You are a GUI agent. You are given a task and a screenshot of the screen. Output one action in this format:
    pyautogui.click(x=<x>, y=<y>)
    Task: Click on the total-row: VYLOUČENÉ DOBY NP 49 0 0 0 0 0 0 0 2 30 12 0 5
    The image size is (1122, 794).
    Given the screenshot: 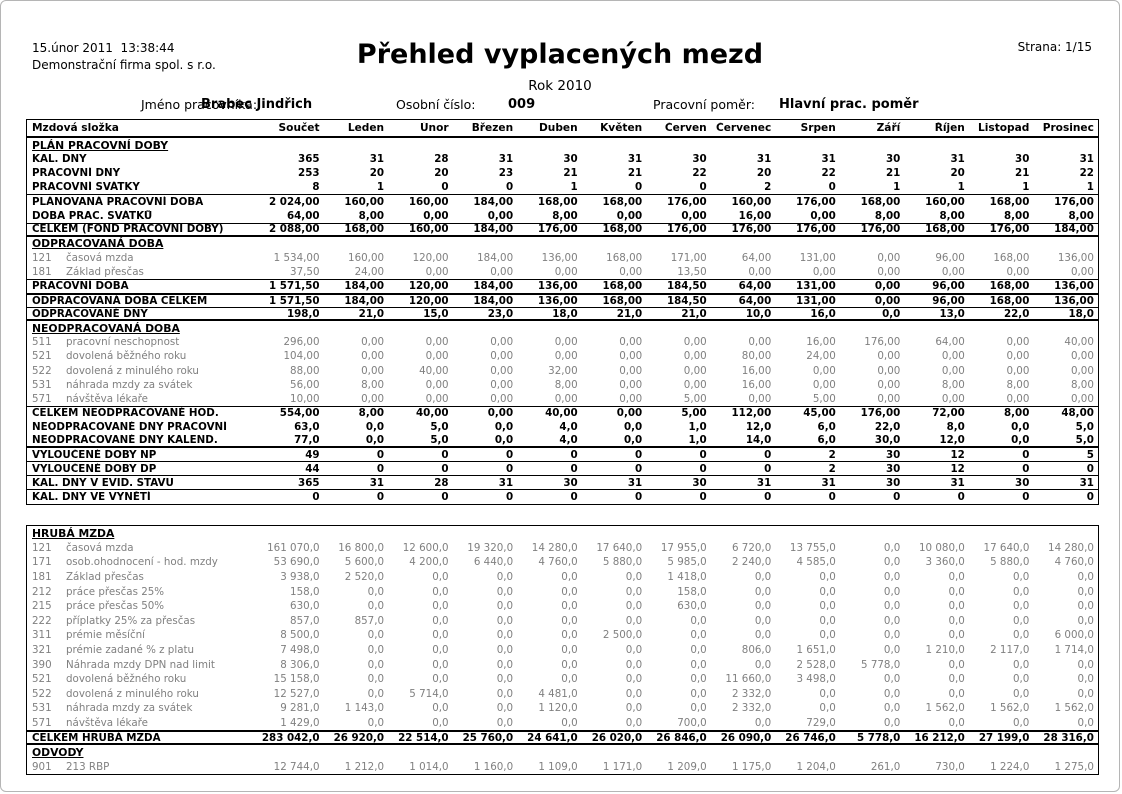 What is the action you would take?
    pyautogui.click(x=562, y=455)
    